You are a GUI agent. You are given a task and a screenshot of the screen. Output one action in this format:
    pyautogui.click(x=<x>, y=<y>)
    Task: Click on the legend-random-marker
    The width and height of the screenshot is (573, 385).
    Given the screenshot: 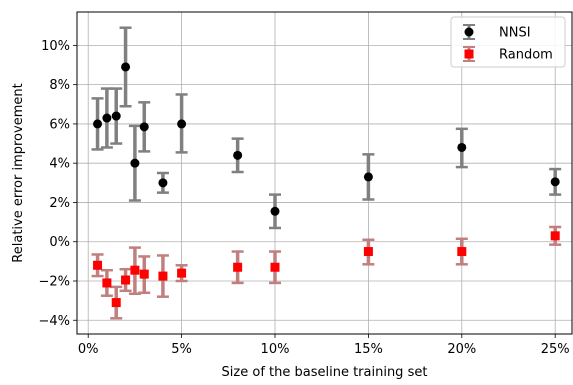 What is the action you would take?
    pyautogui.click(x=469, y=54)
    